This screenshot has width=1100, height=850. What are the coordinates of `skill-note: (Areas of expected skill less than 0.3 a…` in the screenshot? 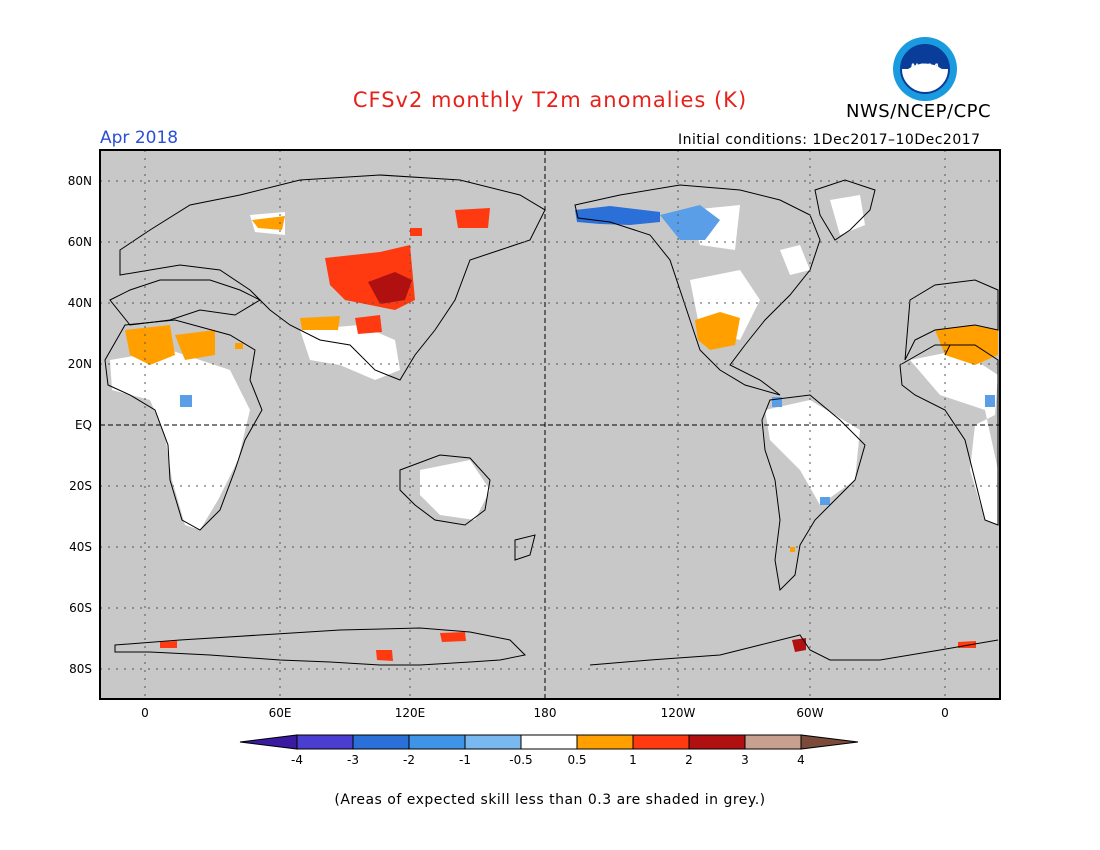 It's located at (550, 800).